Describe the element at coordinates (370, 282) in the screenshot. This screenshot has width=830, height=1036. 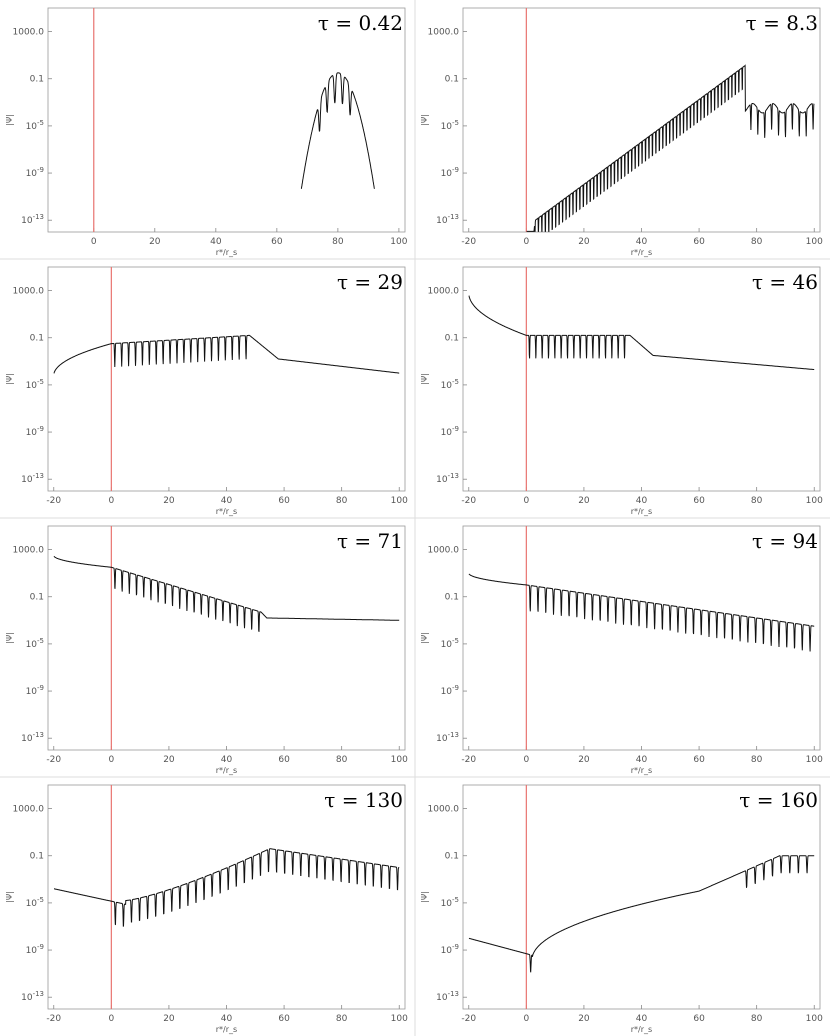
I see `tau-label: τ = 29` at that location.